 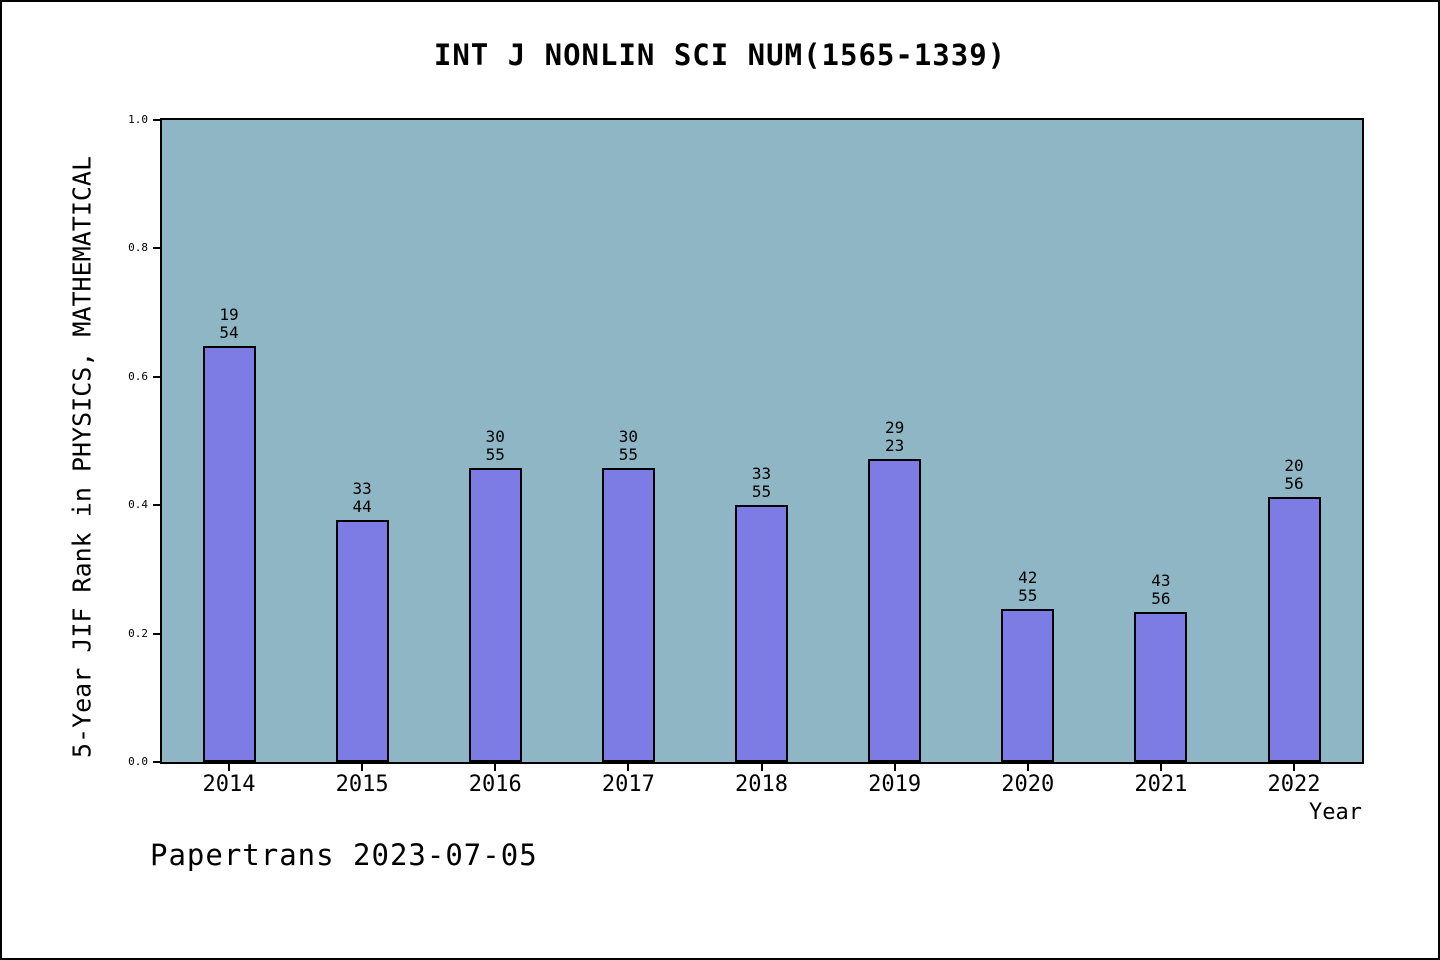 What do you see at coordinates (229, 784) in the screenshot?
I see `x-tick-label: 2014` at bounding box center [229, 784].